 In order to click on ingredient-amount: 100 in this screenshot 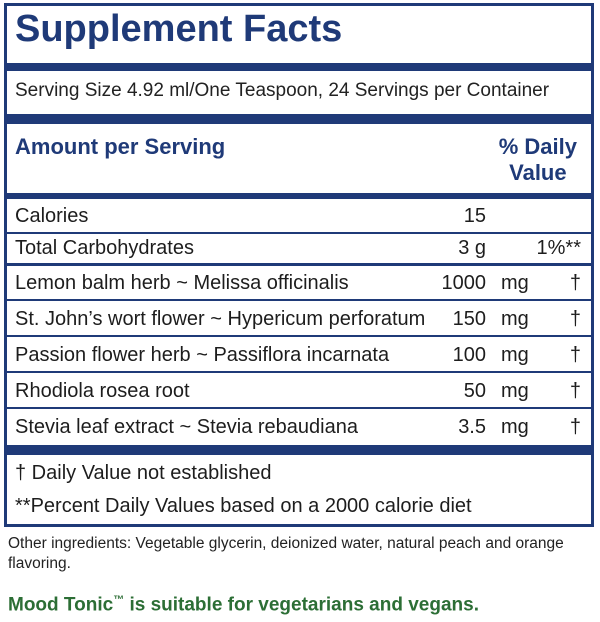, I will do `click(469, 355)`.